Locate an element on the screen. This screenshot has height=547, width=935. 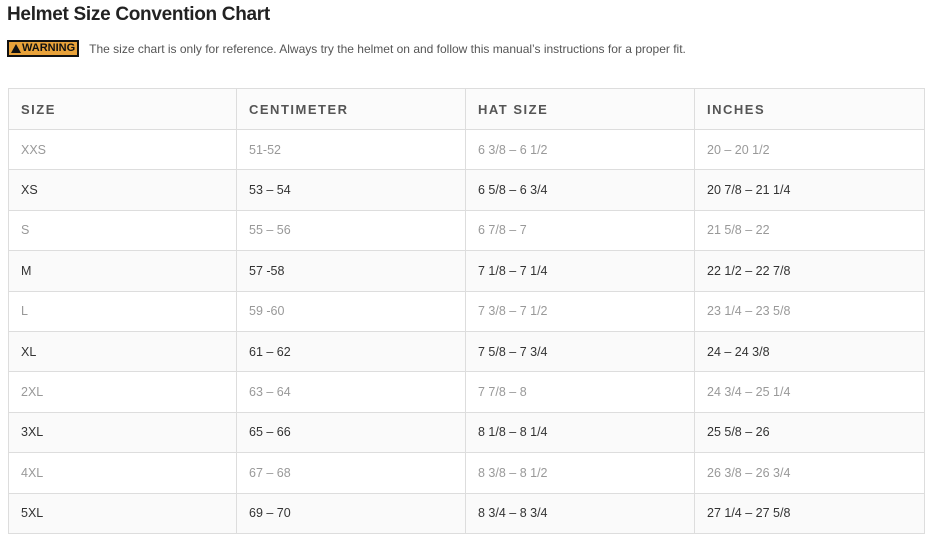
cell-inches: 22 1/2 – 22 7/8 is located at coordinates (809, 271).